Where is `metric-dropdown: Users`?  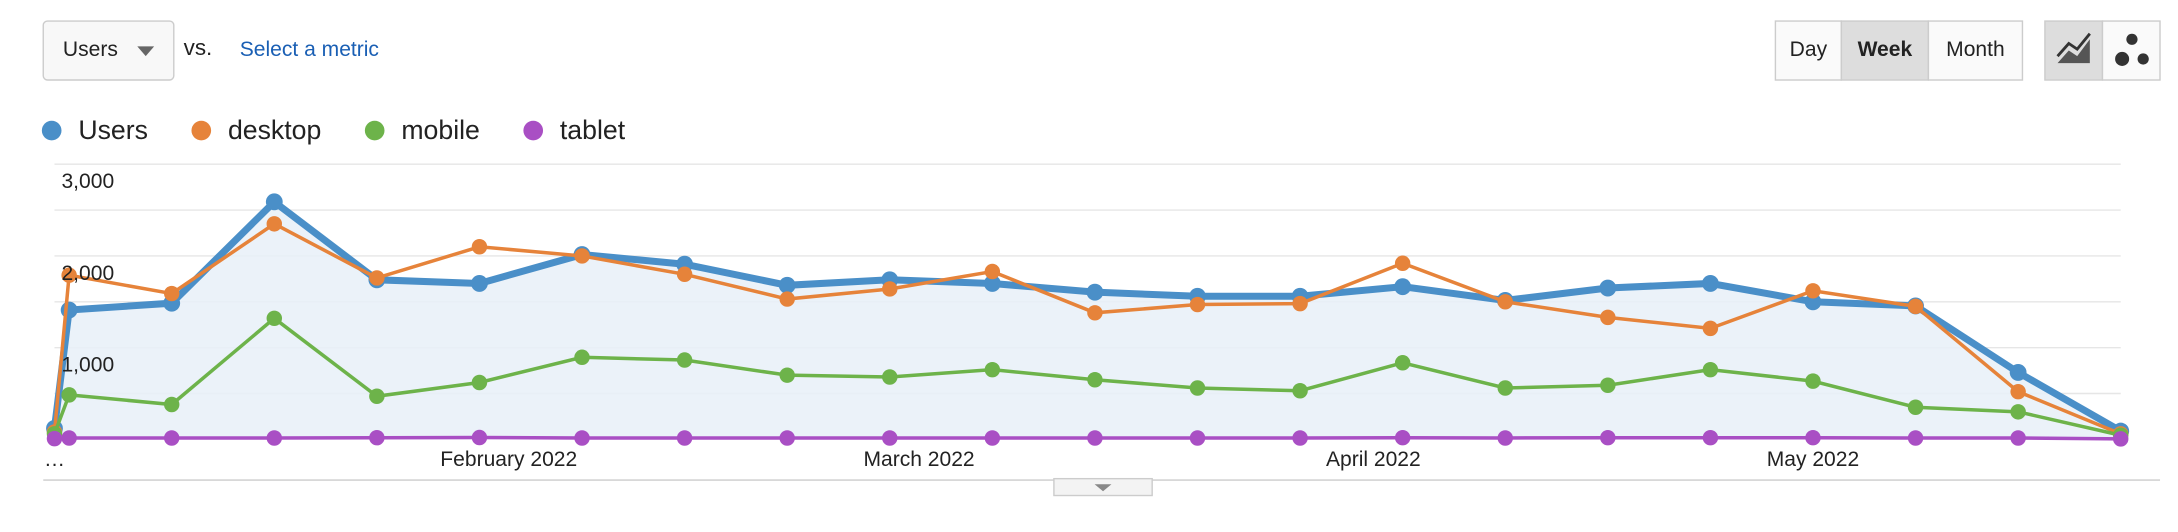
metric-dropdown: Users is located at coordinates (108, 50).